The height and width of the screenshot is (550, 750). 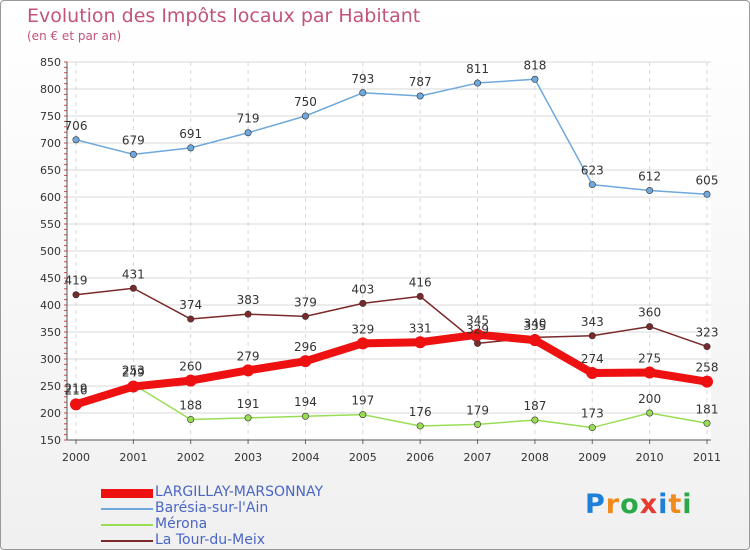 I want to click on data-label: 279, so click(x=248, y=356).